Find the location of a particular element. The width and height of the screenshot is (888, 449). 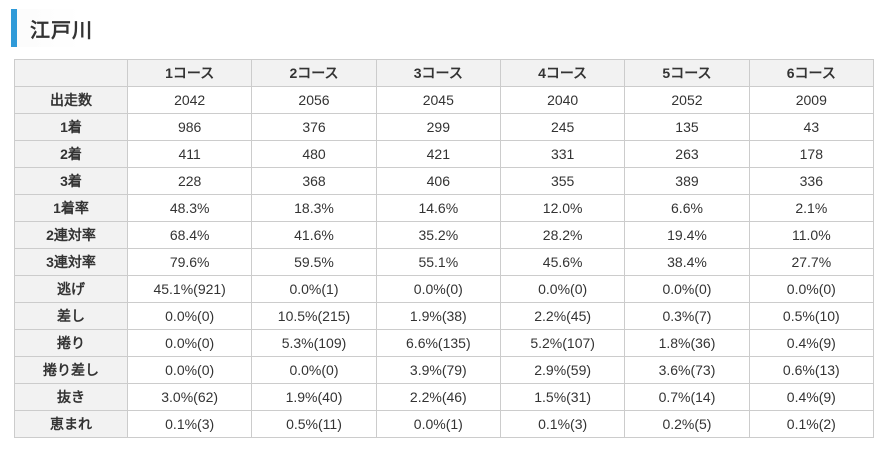

column-header: 2コース is located at coordinates (314, 73).